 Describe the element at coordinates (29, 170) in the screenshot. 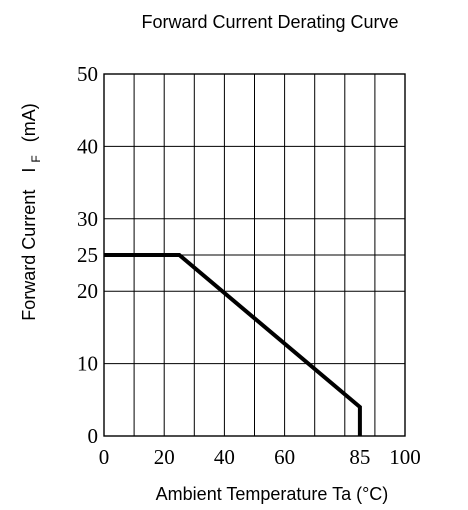

I see `y-axis-label-symbol: I` at that location.